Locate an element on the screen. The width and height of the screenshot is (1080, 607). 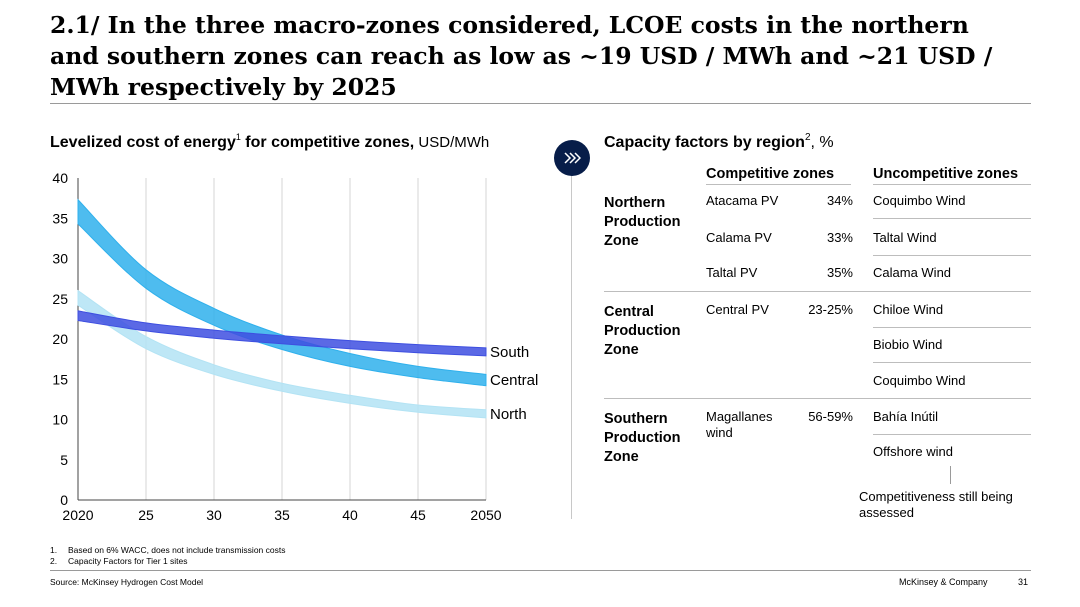
page-number: 31 is located at coordinates (1023, 582).